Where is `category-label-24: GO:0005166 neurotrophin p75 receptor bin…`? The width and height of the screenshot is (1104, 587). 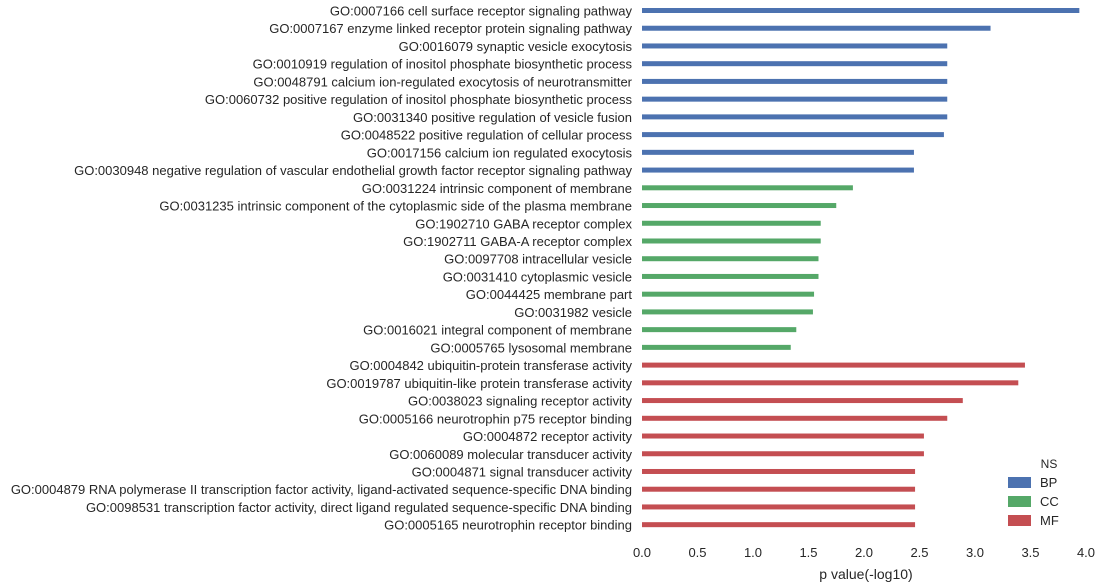
category-label-24: GO:0005166 neurotrophin p75 receptor bin… is located at coordinates (495, 418).